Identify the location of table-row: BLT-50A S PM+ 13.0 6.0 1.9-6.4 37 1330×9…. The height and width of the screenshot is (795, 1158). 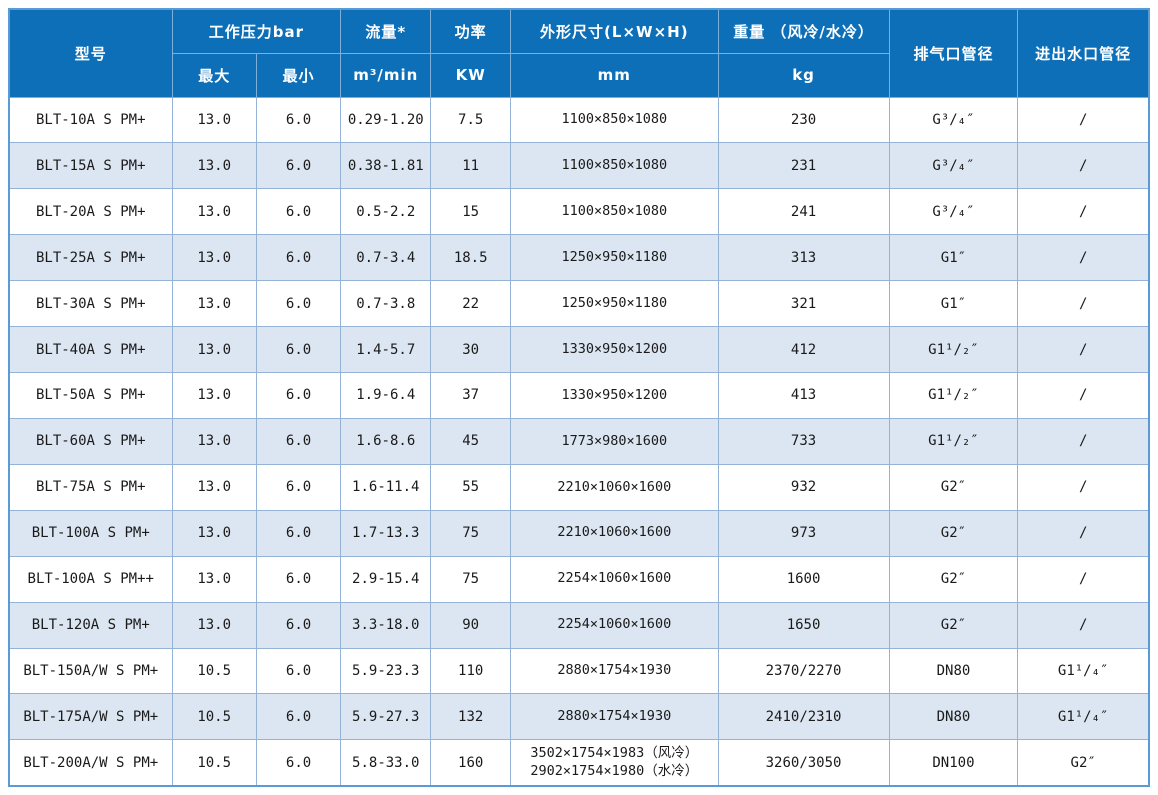
(579, 395).